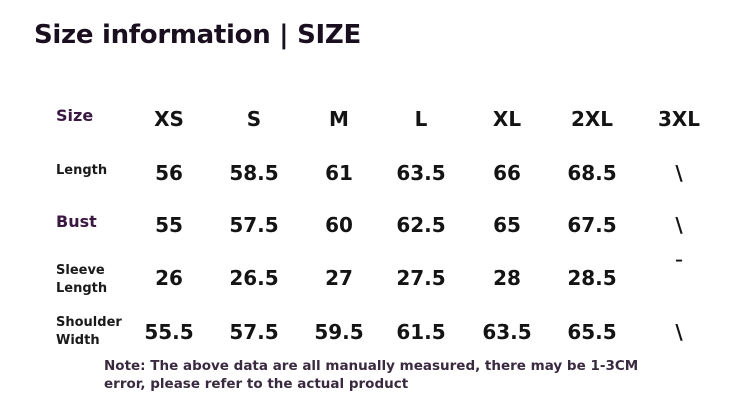 Image resolution: width=750 pixels, height=408 pixels. I want to click on size-header-l: L, so click(421, 119).